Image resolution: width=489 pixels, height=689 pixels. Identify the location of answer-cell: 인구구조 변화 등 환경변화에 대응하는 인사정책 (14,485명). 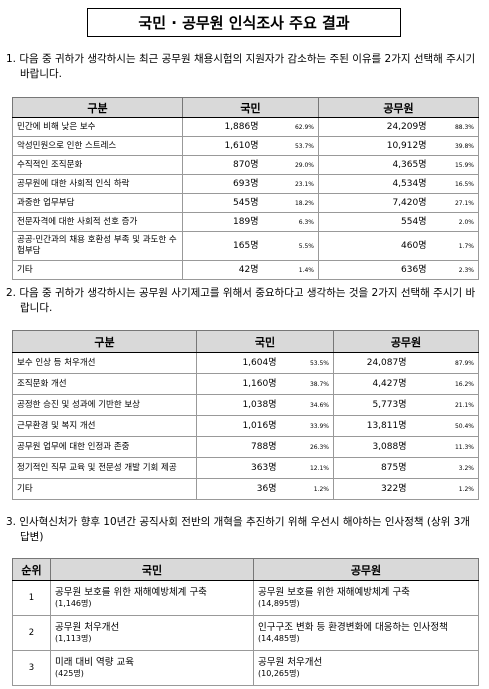
(366, 633).